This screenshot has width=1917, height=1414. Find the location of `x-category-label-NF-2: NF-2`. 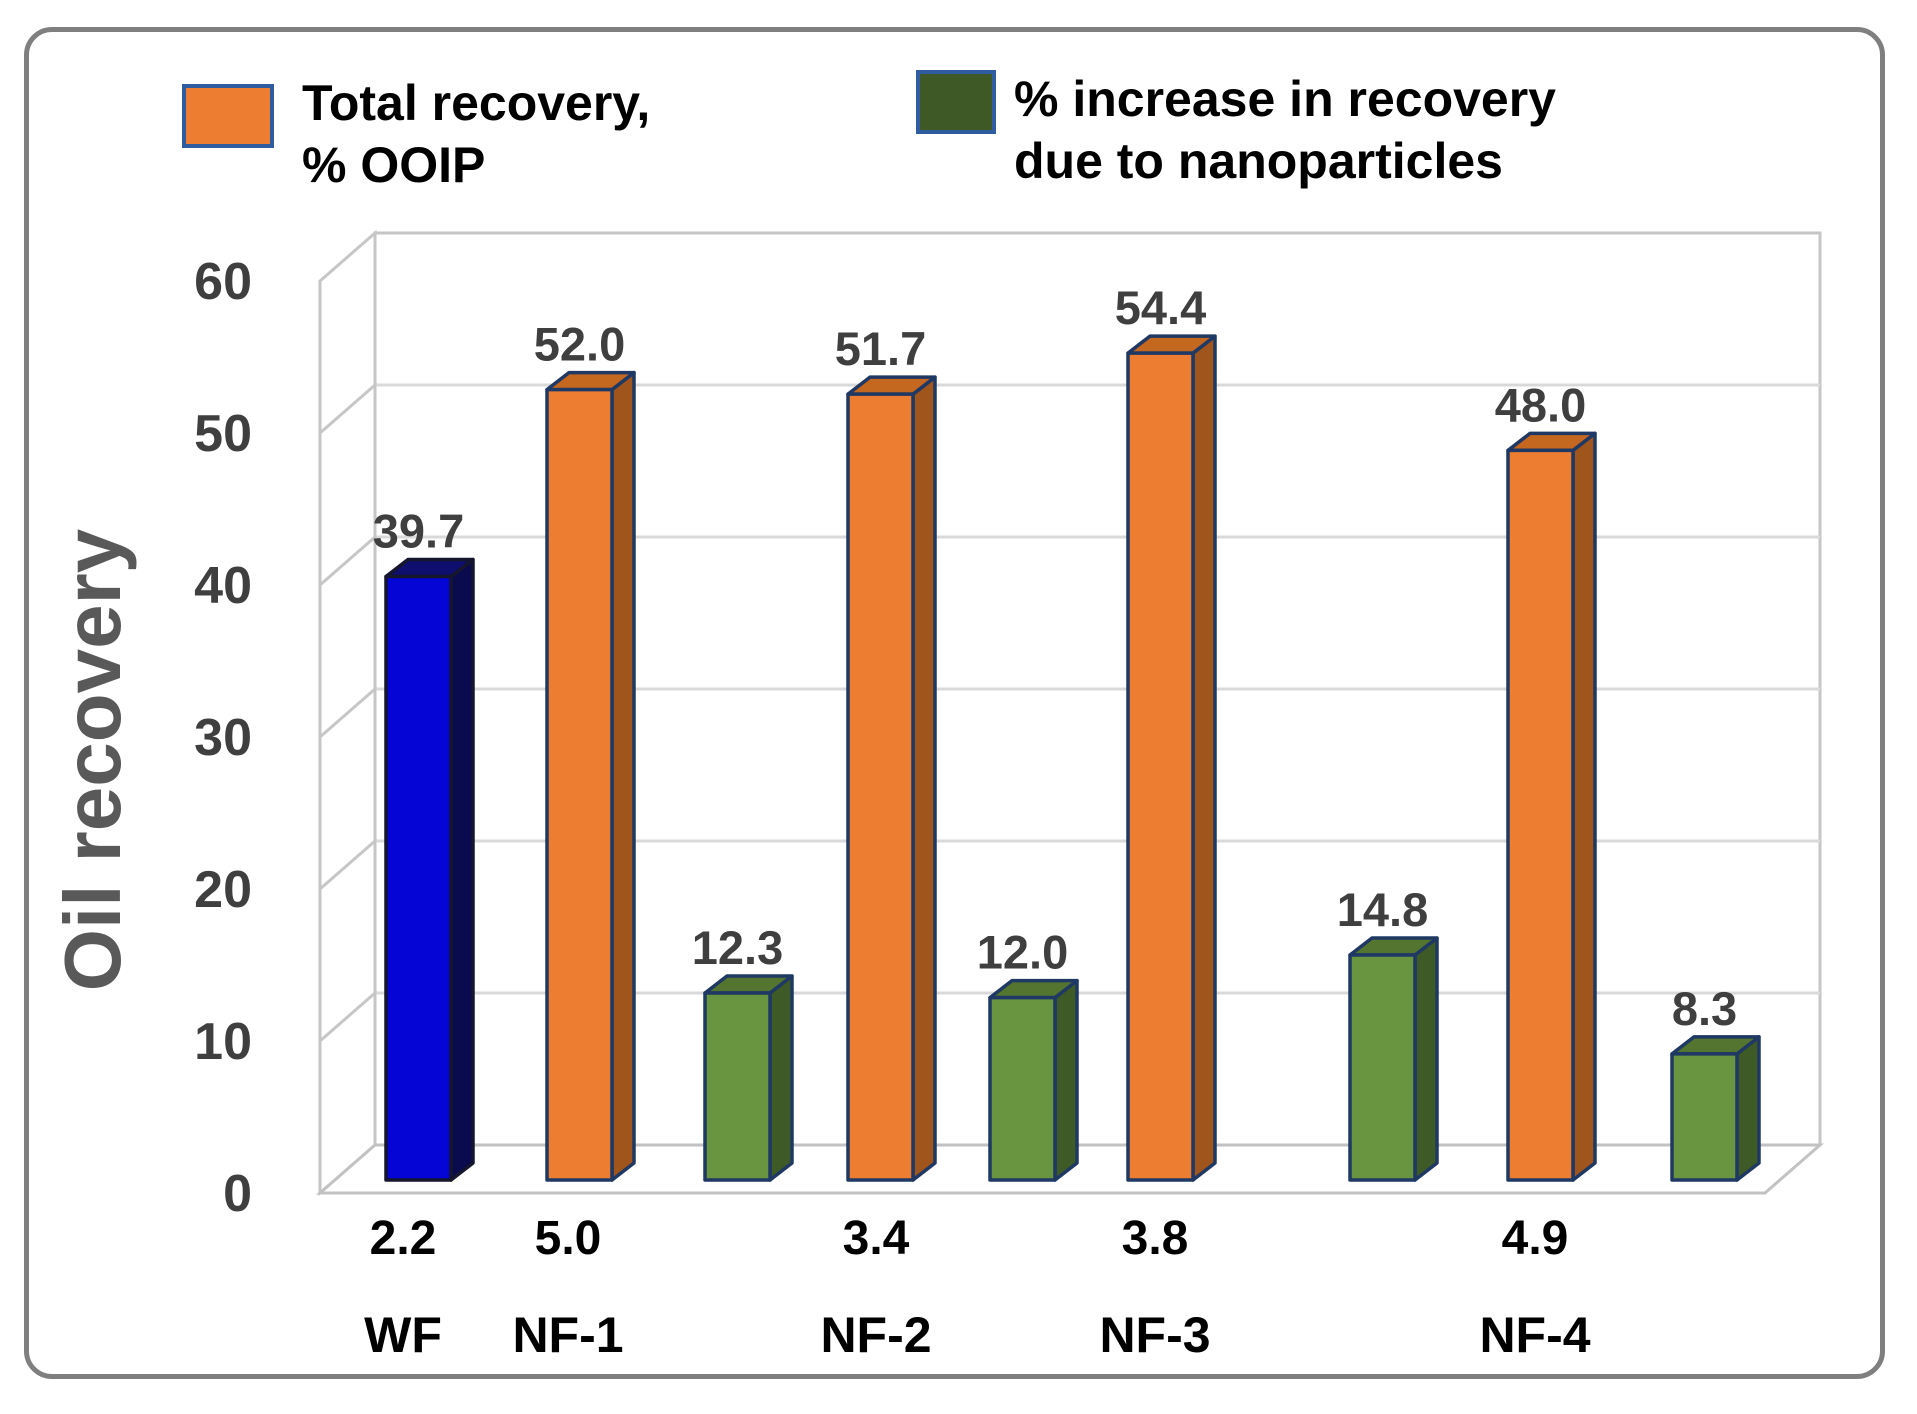

x-category-label-NF-2: NF-2 is located at coordinates (875, 1335).